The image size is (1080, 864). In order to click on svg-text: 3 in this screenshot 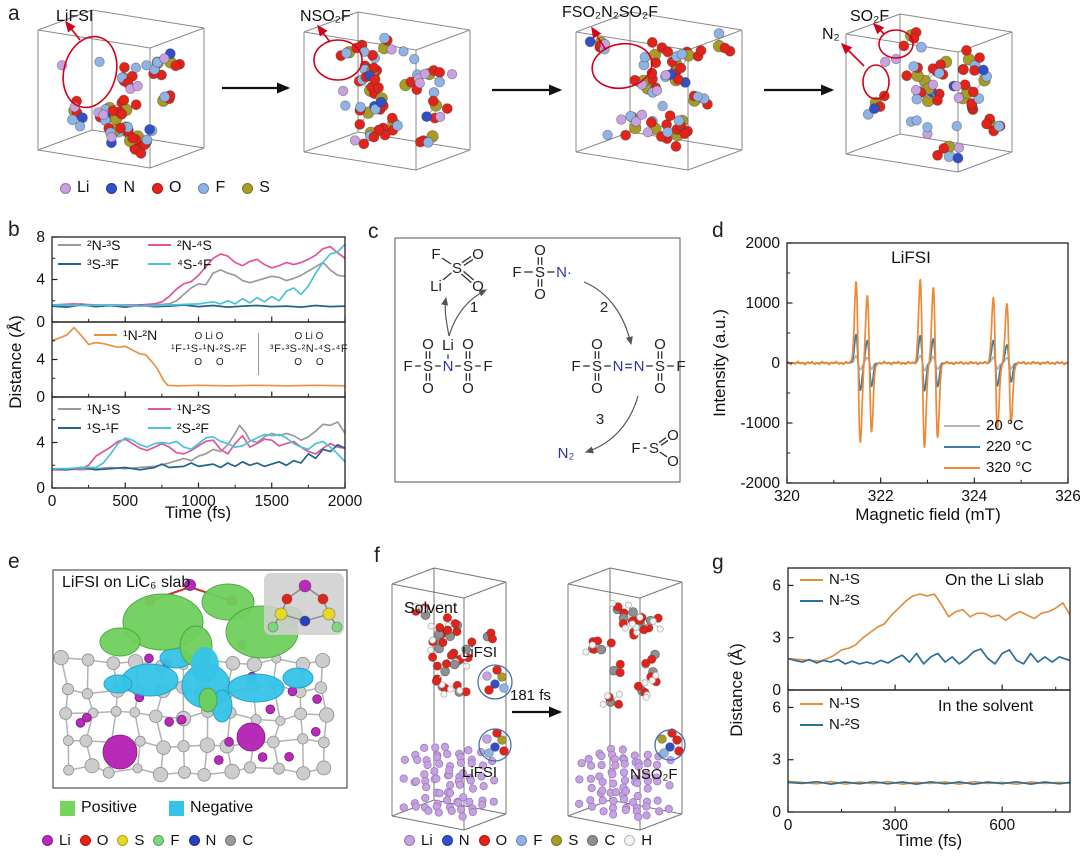, I will do `click(776, 760)`.